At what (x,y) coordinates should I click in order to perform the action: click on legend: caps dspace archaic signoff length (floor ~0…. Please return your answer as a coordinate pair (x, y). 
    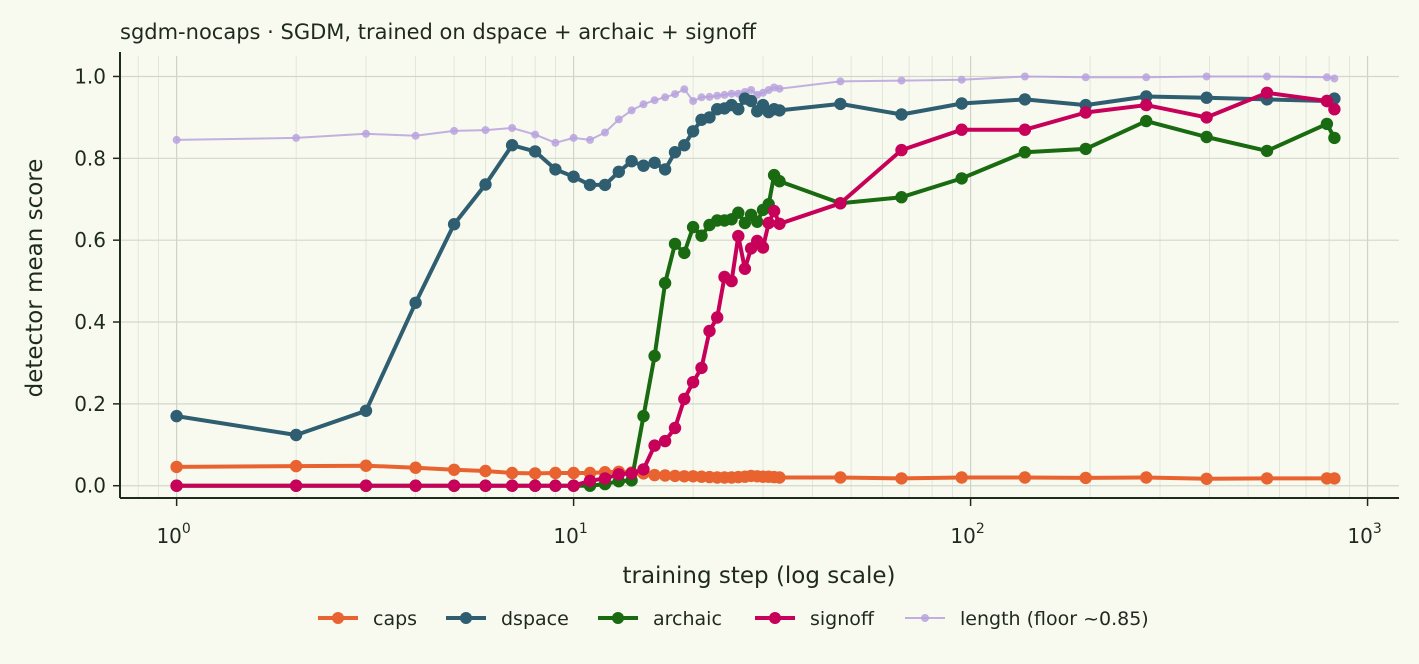
    Looking at the image, I should click on (733, 619).